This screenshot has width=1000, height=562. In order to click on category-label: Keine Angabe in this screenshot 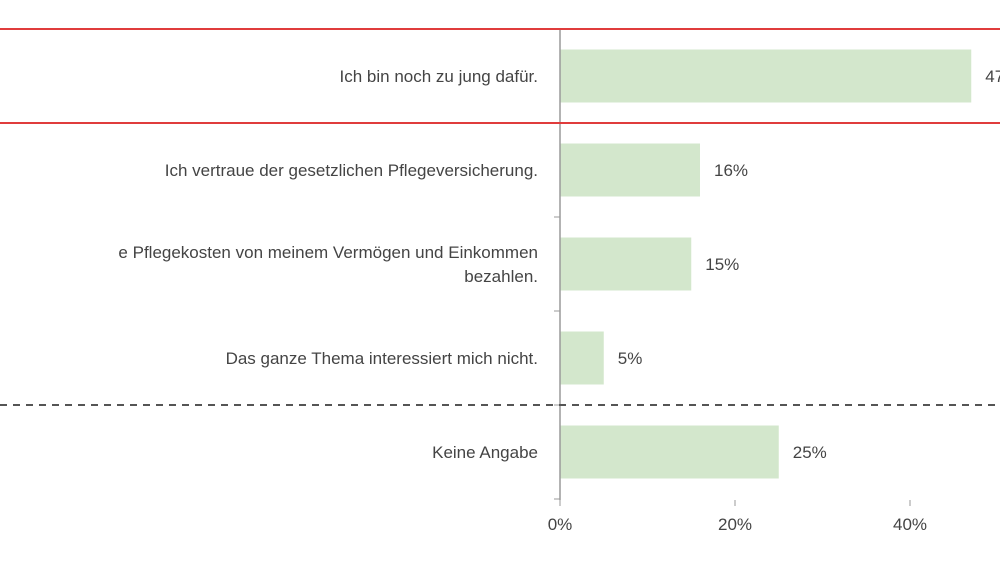, I will do `click(485, 452)`.